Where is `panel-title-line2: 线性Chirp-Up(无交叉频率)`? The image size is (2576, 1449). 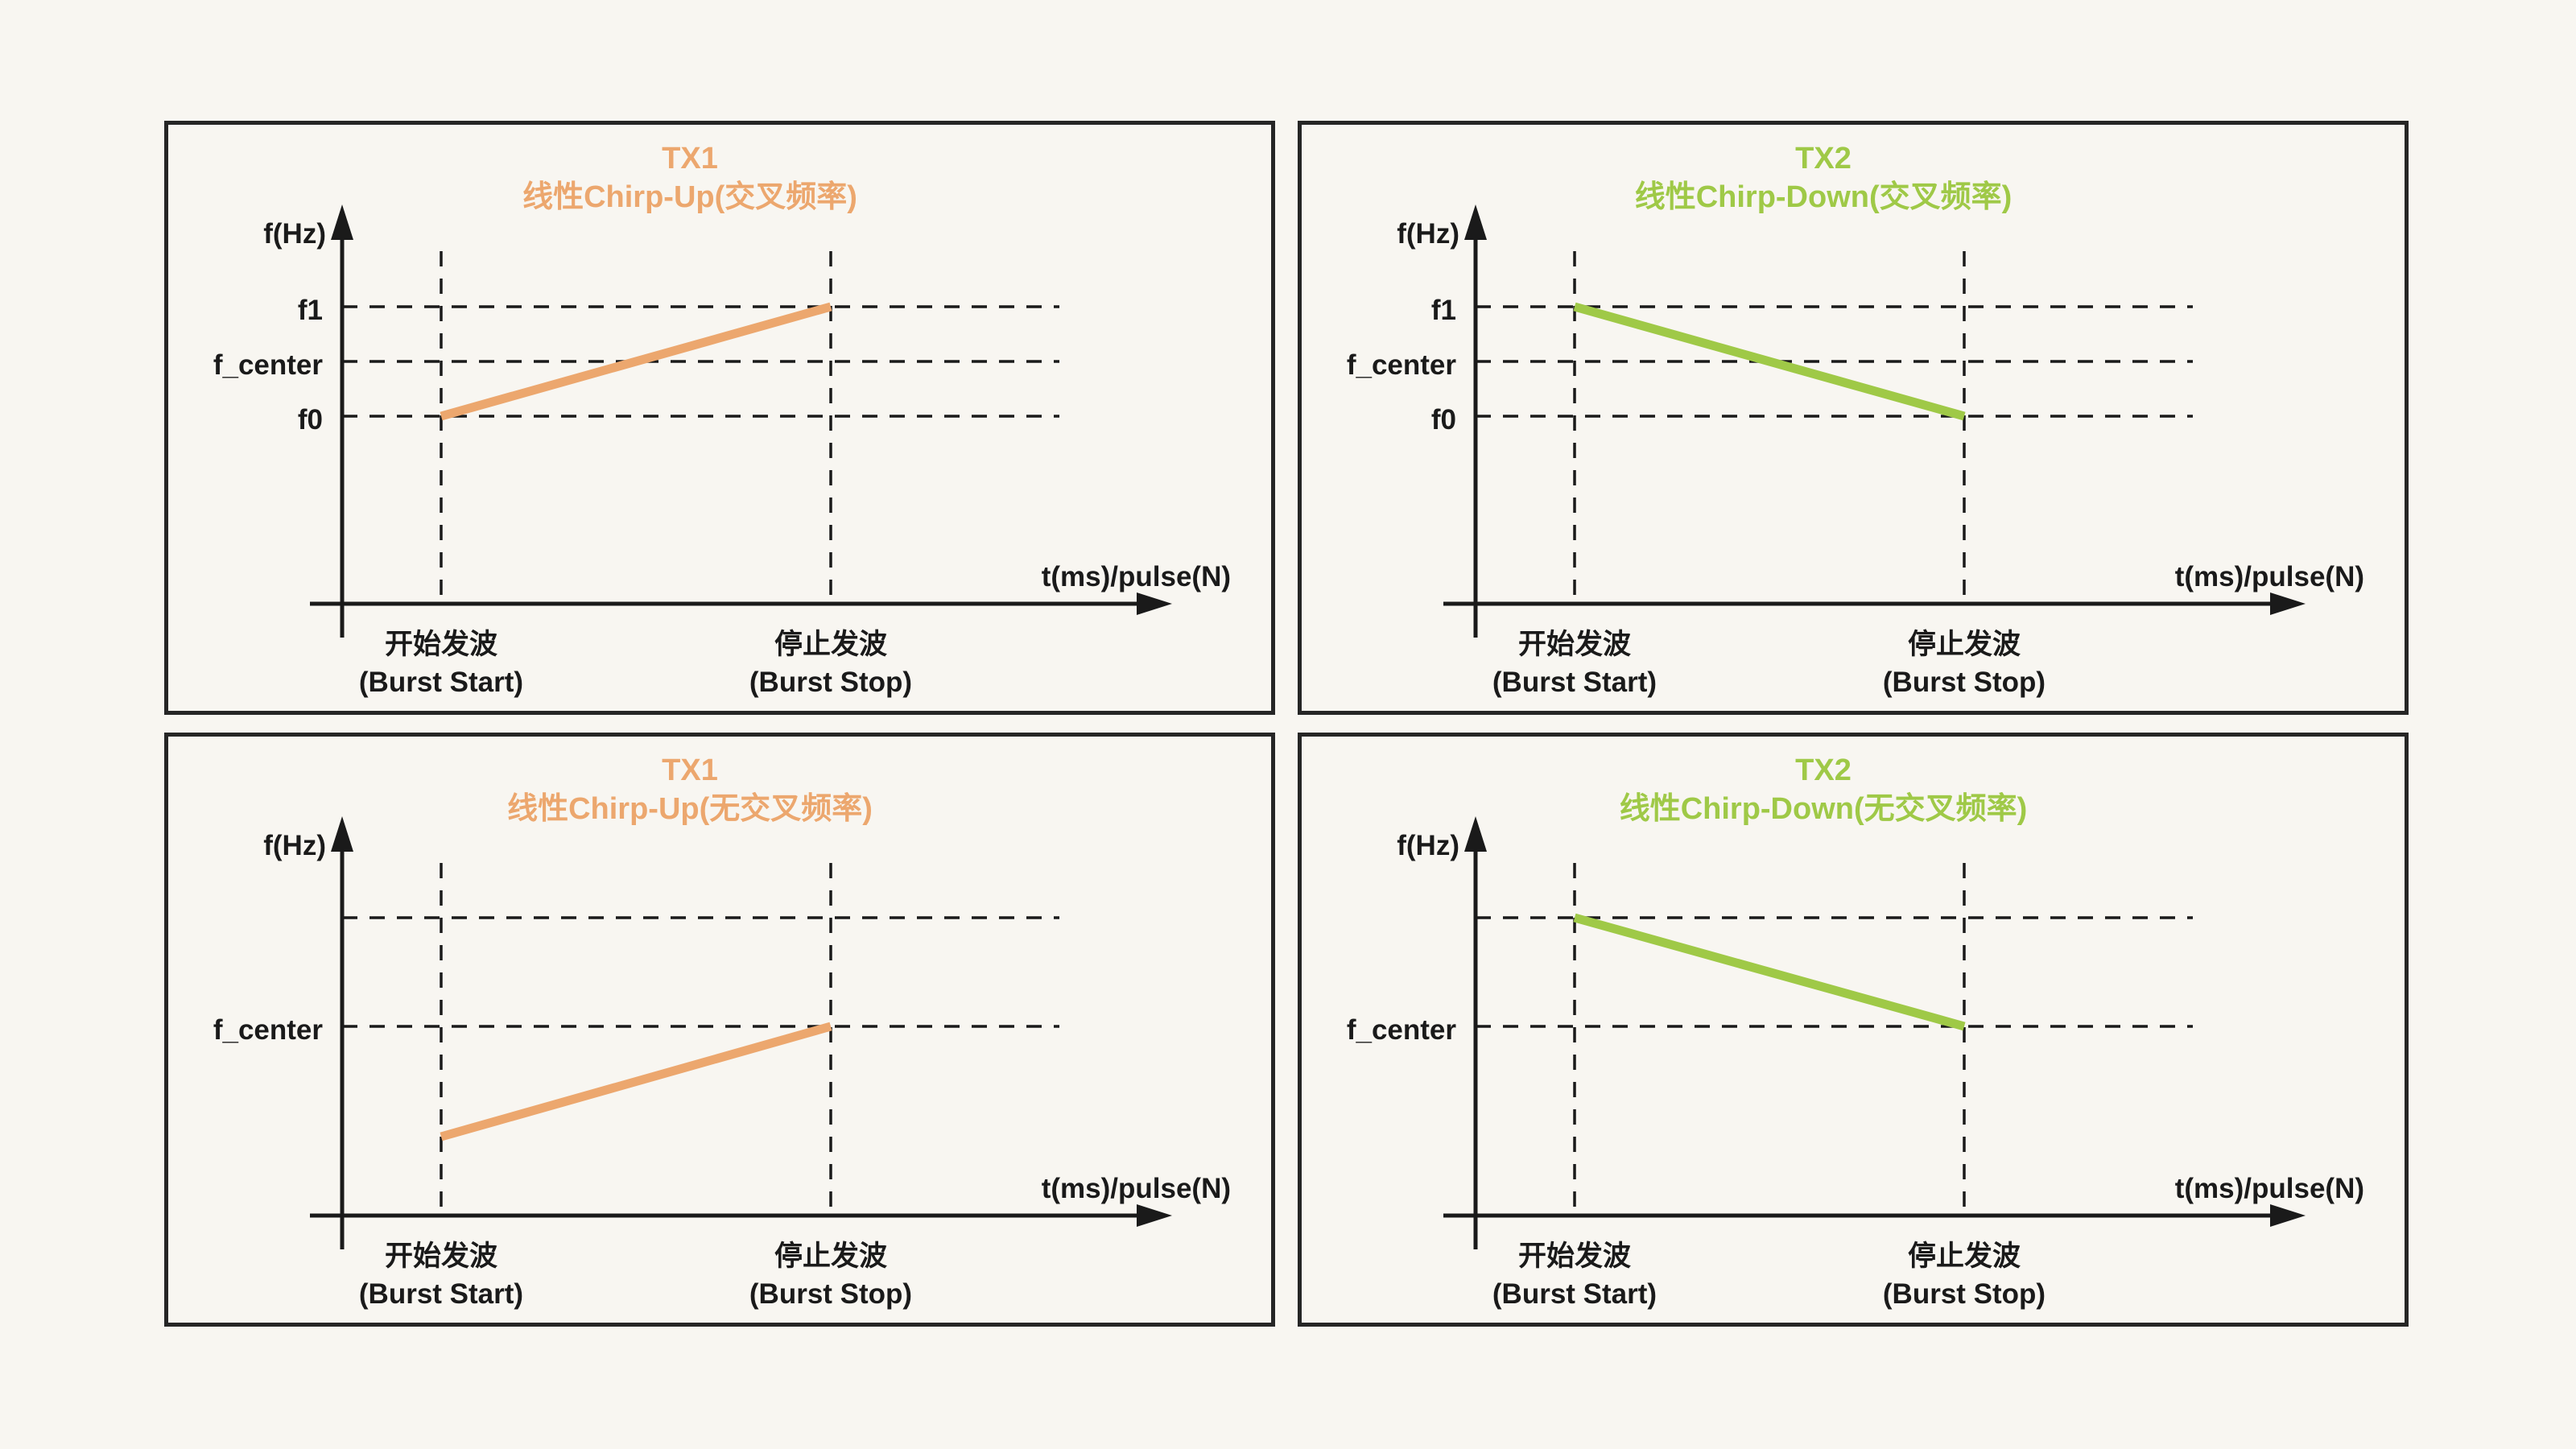
panel-title-line2: 线性Chirp-Up(无交叉频率) is located at coordinates (690, 809).